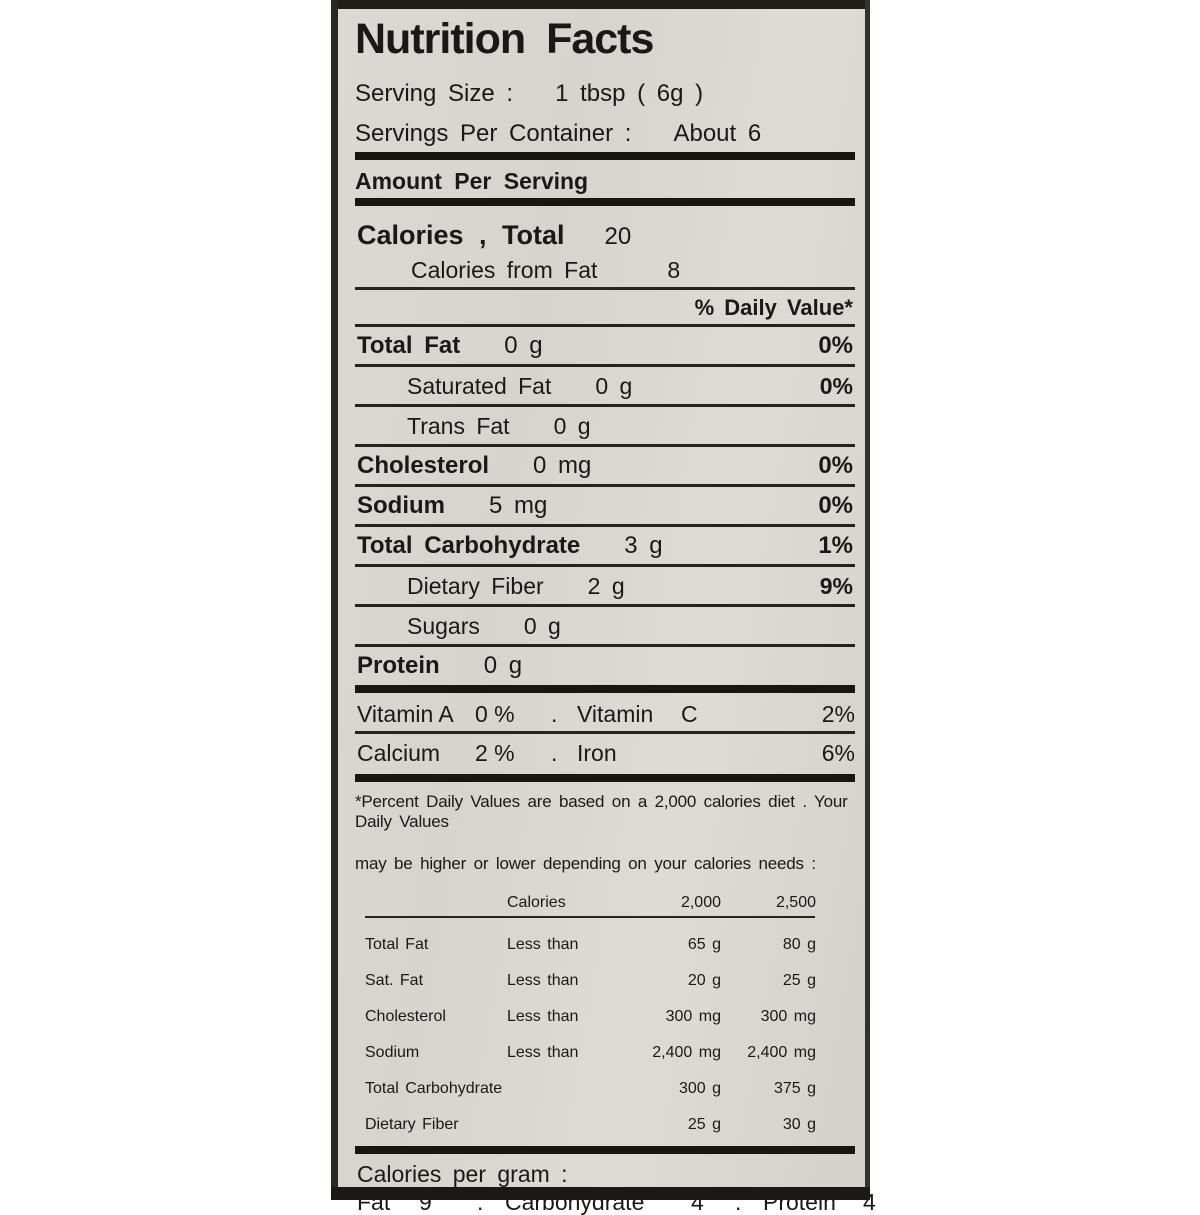  What do you see at coordinates (462, 1174) in the screenshot?
I see `calories-per-gram-heading: Calories per gram :` at bounding box center [462, 1174].